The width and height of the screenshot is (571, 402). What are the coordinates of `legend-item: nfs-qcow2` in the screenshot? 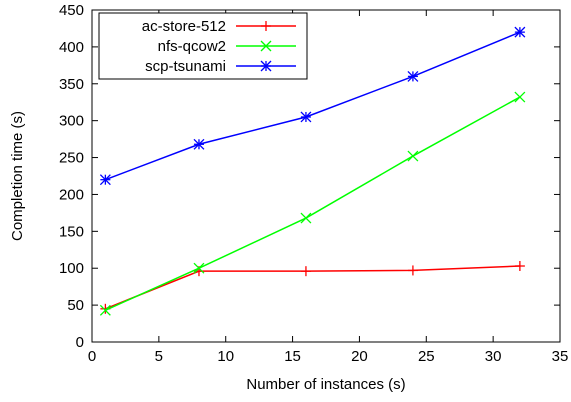 It's located at (227, 46).